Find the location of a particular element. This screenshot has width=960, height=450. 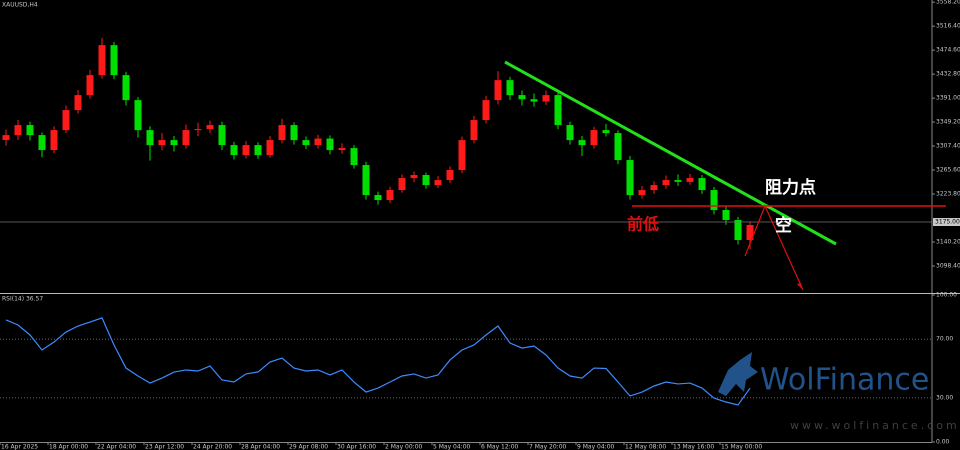

arrow-path is located at coordinates (774, 247).